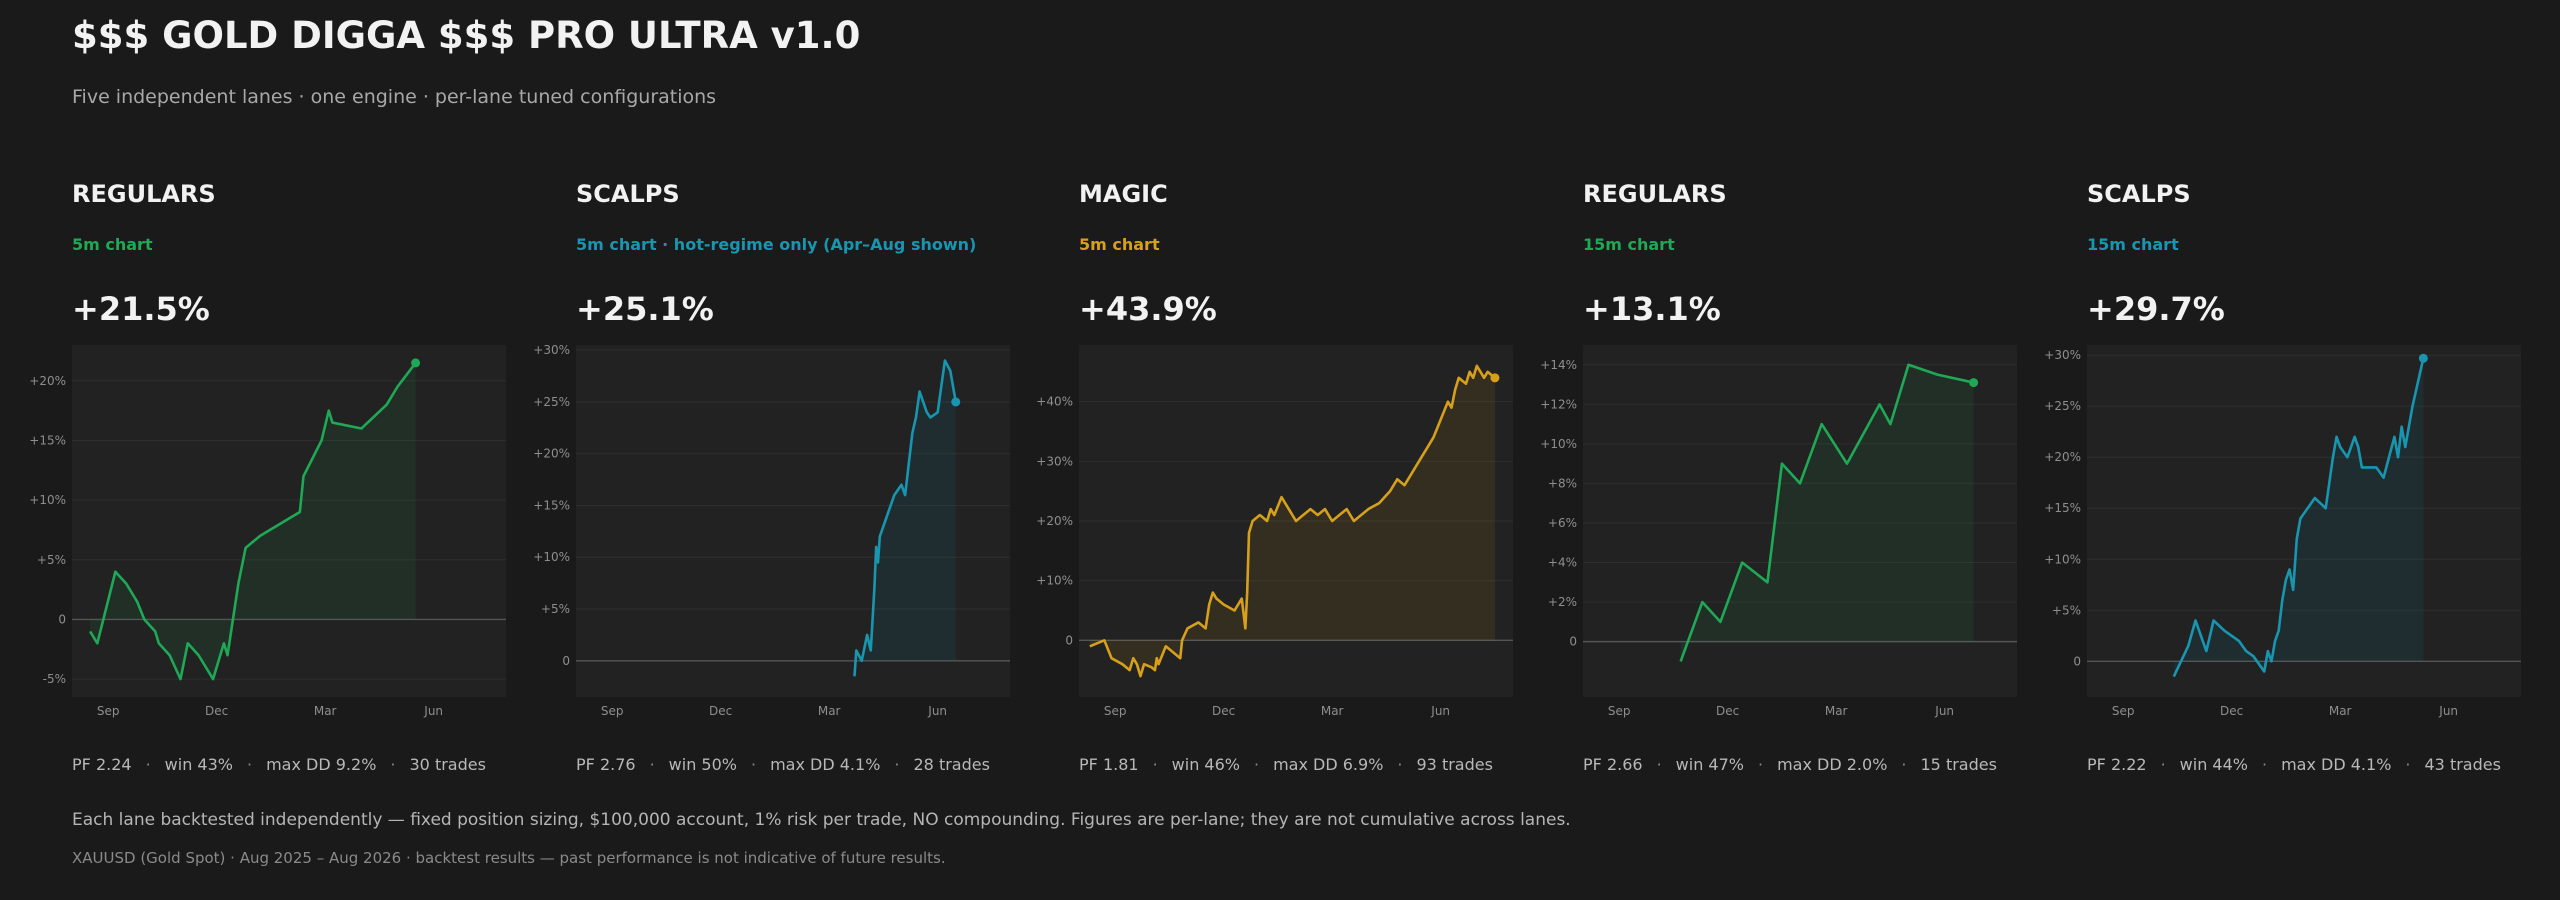 Image resolution: width=2560 pixels, height=900 pixels. I want to click on win-rate: win 50%, so click(702, 764).